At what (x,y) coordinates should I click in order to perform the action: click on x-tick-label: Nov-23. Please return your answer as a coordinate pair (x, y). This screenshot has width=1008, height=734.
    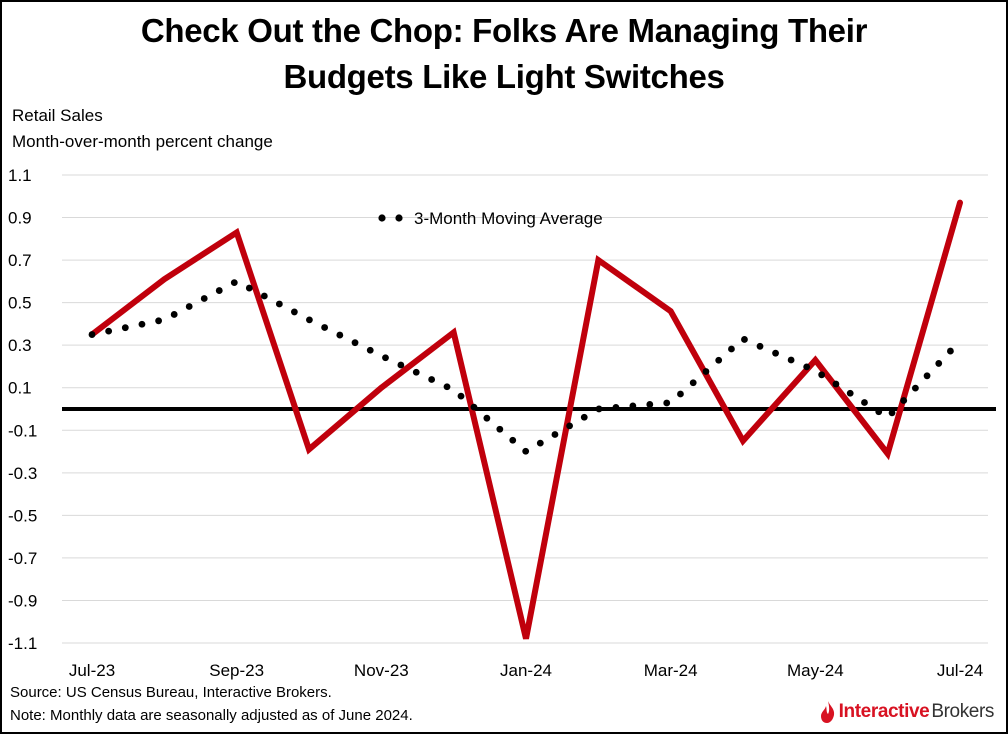
    Looking at the image, I should click on (381, 670).